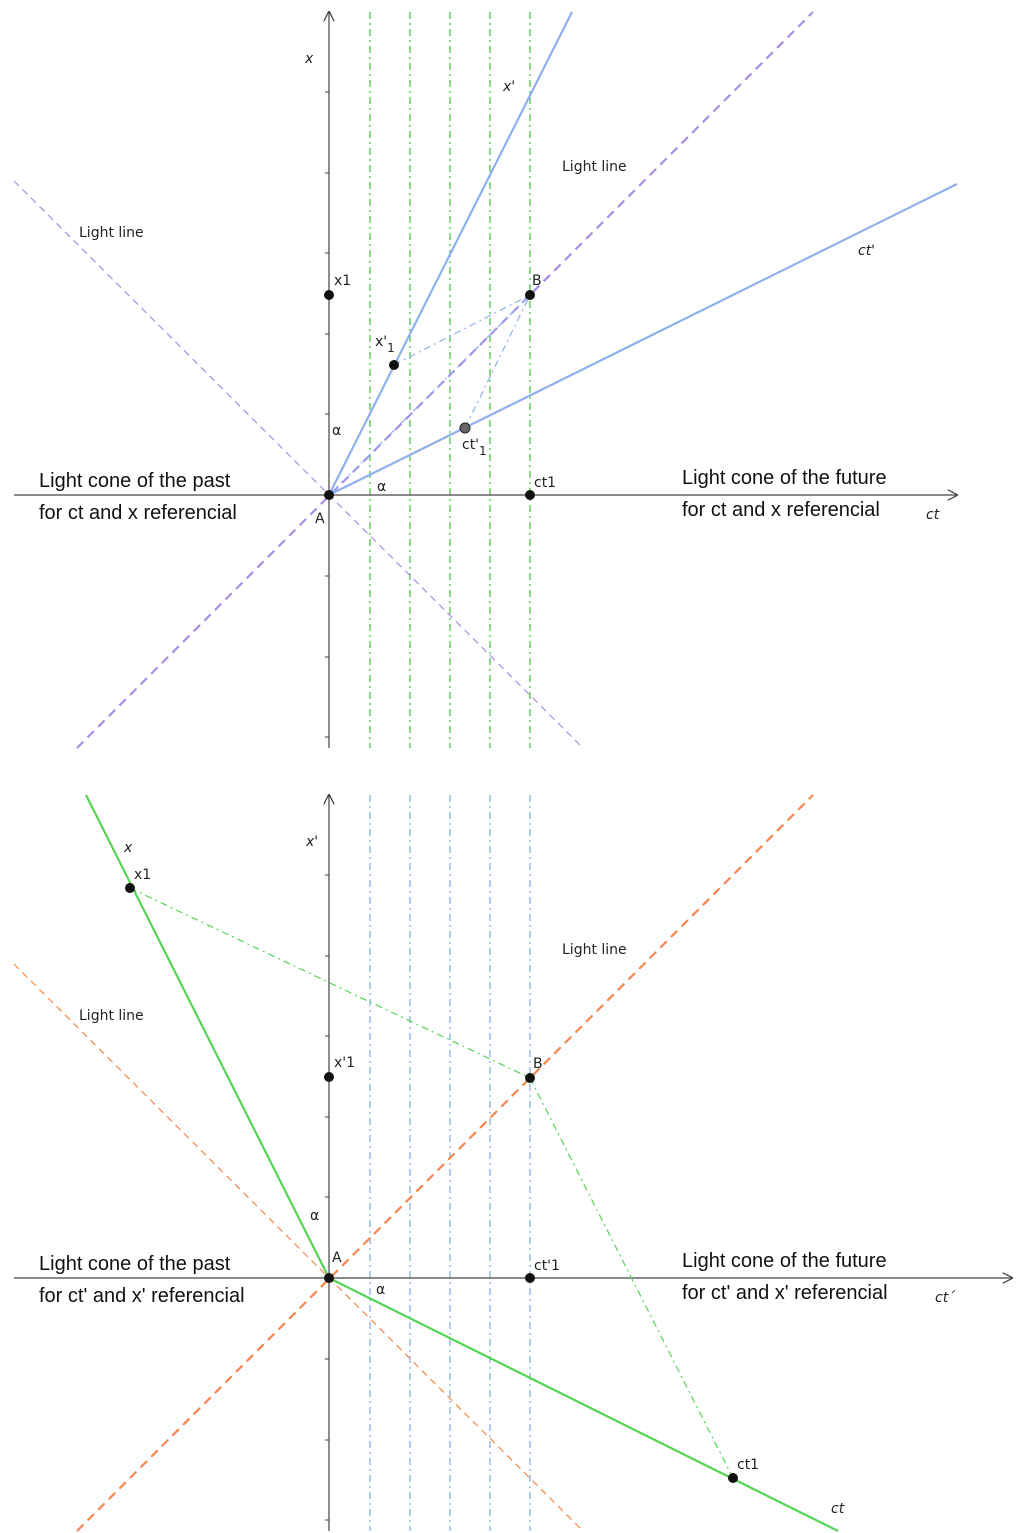 The height and width of the screenshot is (1533, 1021). I want to click on top-future-cone-text-2: for ct and x referencial, so click(781, 510).